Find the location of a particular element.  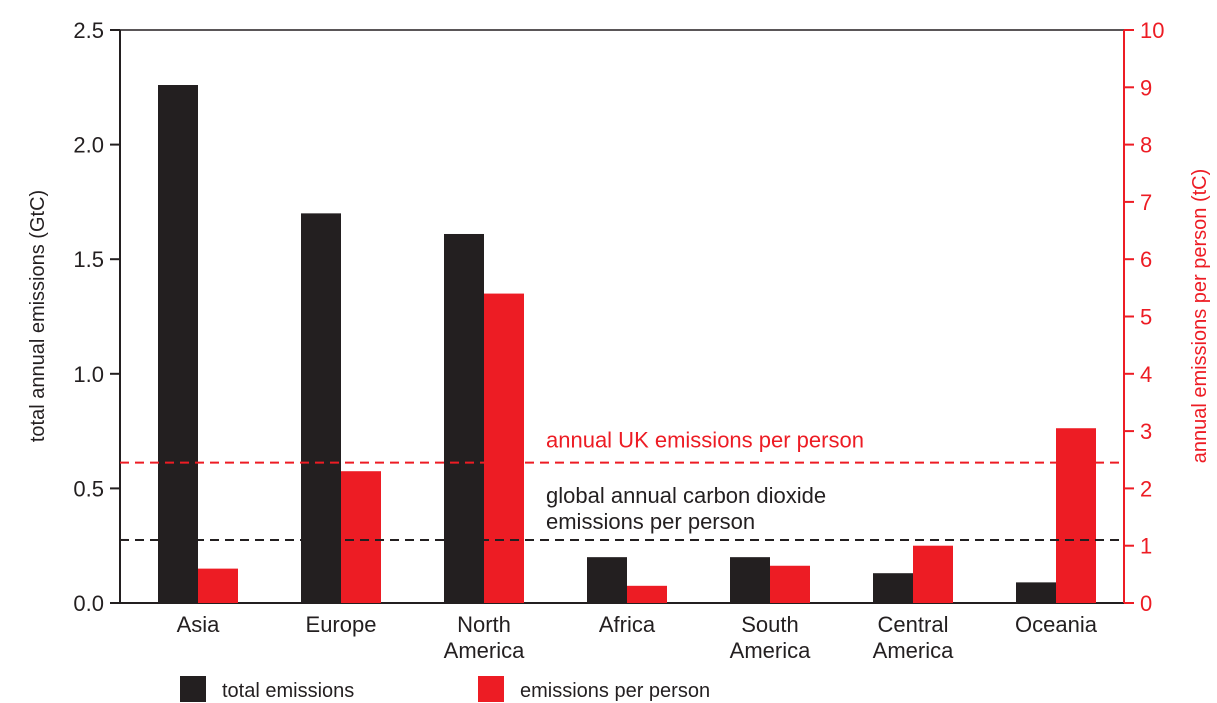

left-tick-label: 0.5 is located at coordinates (88, 488).